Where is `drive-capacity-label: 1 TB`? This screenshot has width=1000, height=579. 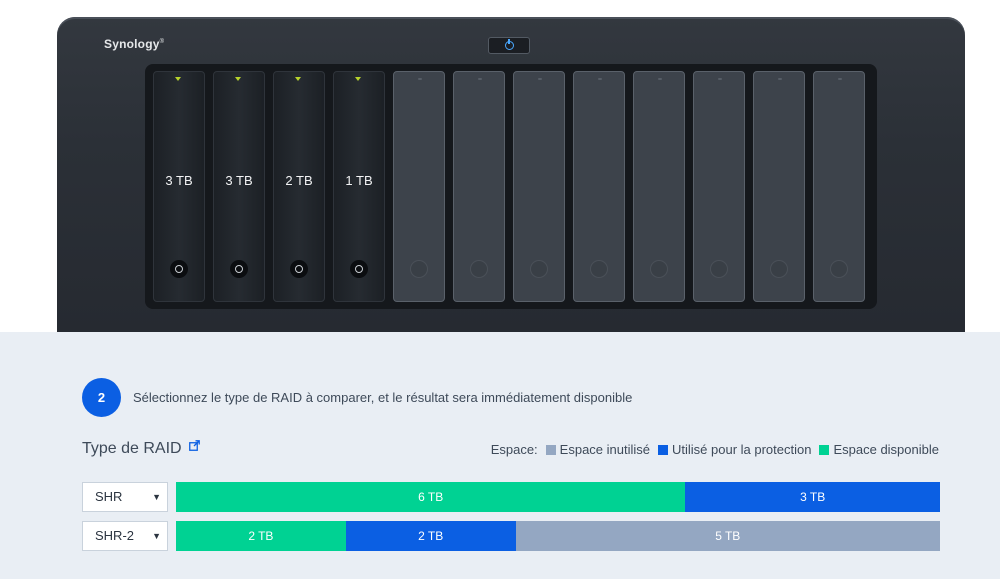 drive-capacity-label: 1 TB is located at coordinates (359, 180).